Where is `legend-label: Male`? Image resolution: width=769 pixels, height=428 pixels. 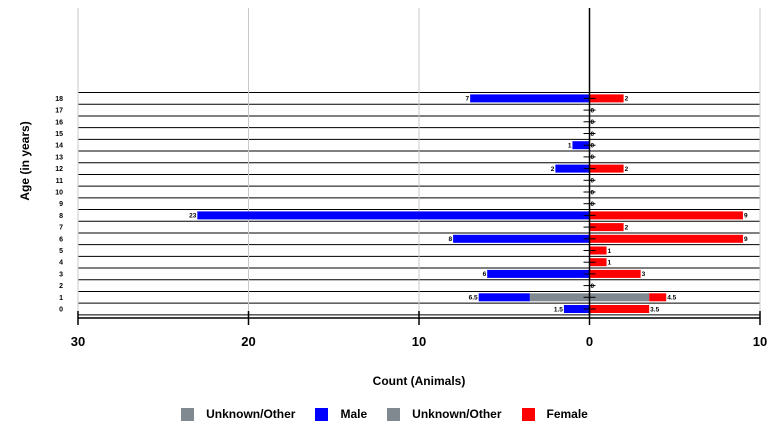 legend-label: Male is located at coordinates (354, 414).